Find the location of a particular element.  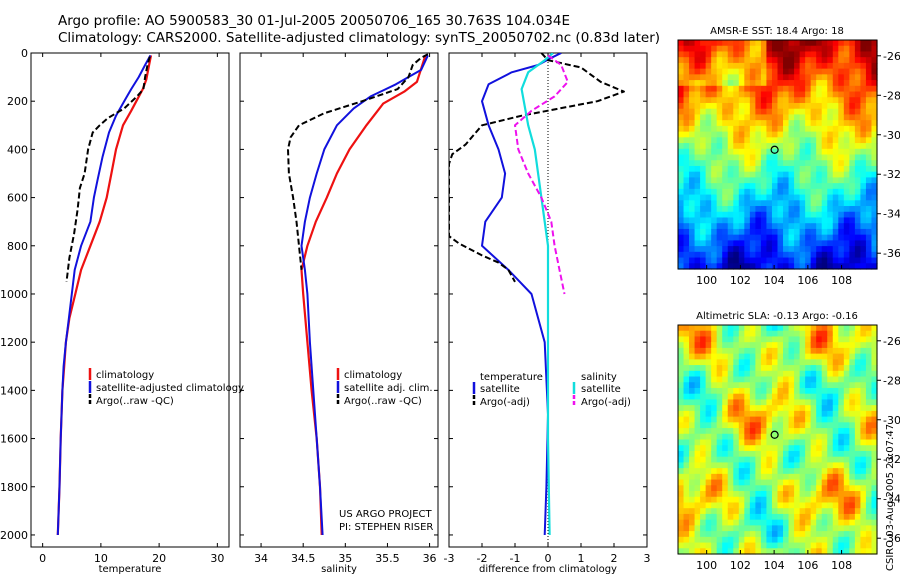

map-xtick-label: 100 is located at coordinates (706, 565).